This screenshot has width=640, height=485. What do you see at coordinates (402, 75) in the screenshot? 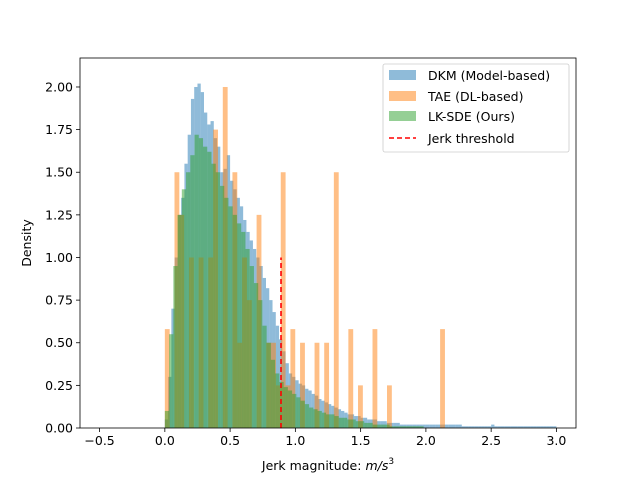
I see `legend-swatch-dkm` at bounding box center [402, 75].